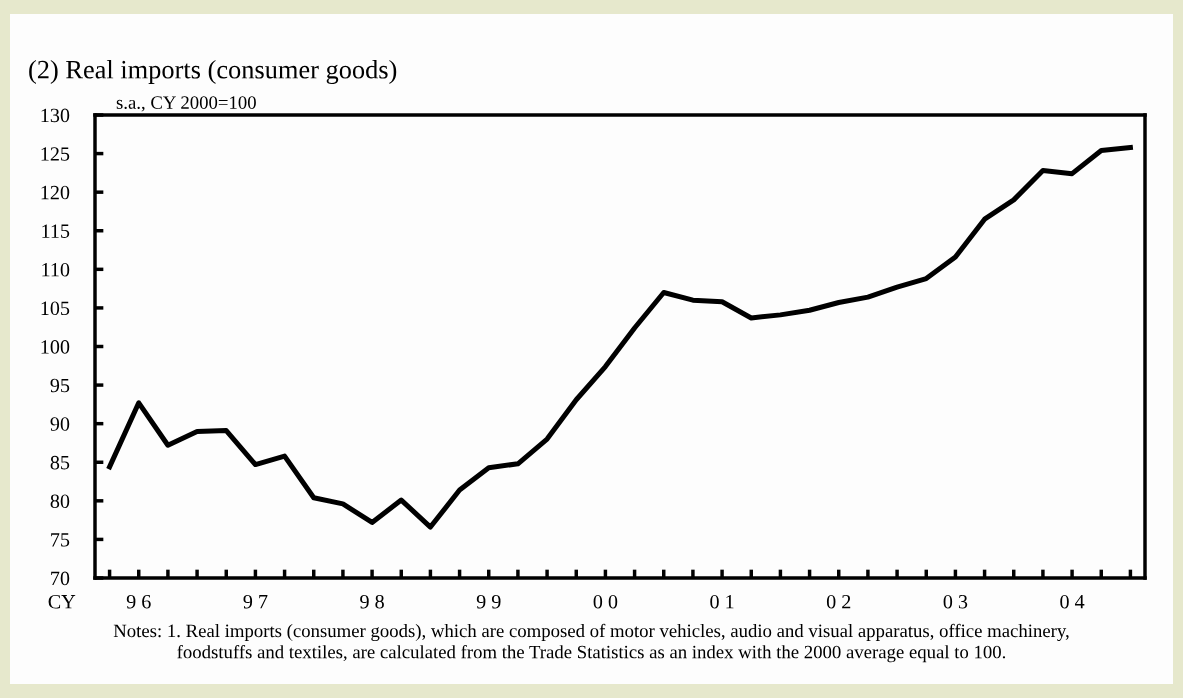 The height and width of the screenshot is (698, 1183). I want to click on x-tick-label: 9 6, so click(138, 601).